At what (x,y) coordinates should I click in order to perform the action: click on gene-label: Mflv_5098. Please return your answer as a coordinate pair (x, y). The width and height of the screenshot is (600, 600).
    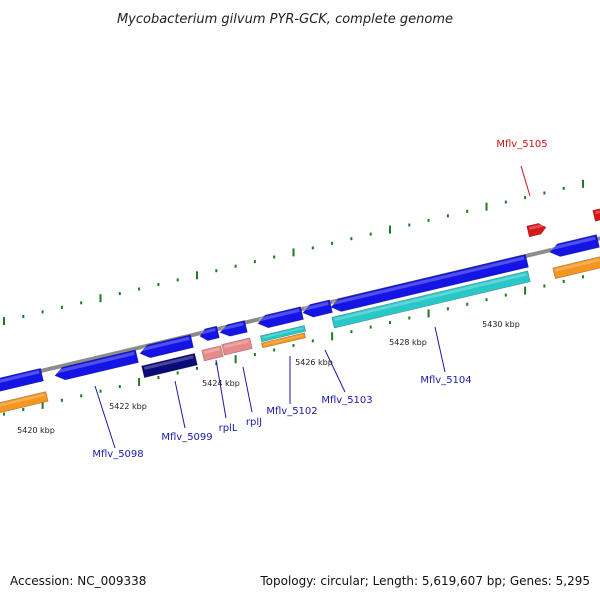
    Looking at the image, I should click on (117, 454).